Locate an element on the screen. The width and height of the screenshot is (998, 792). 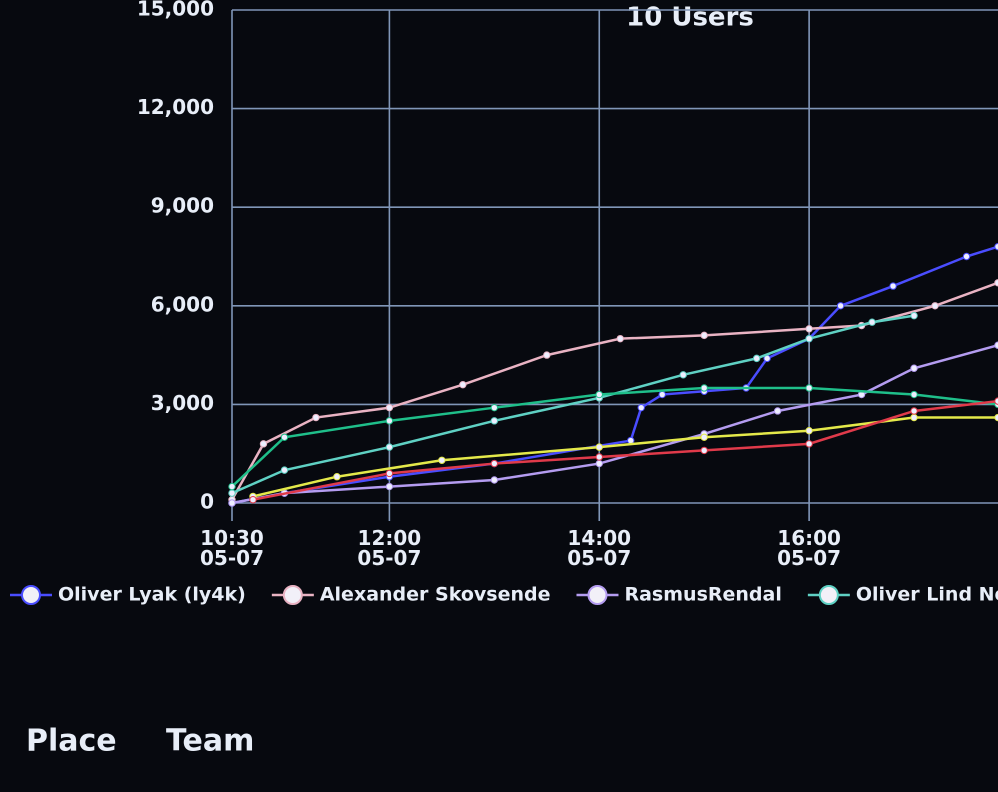
x-tick-label: 14:00 05-07 is located at coordinates (599, 548).